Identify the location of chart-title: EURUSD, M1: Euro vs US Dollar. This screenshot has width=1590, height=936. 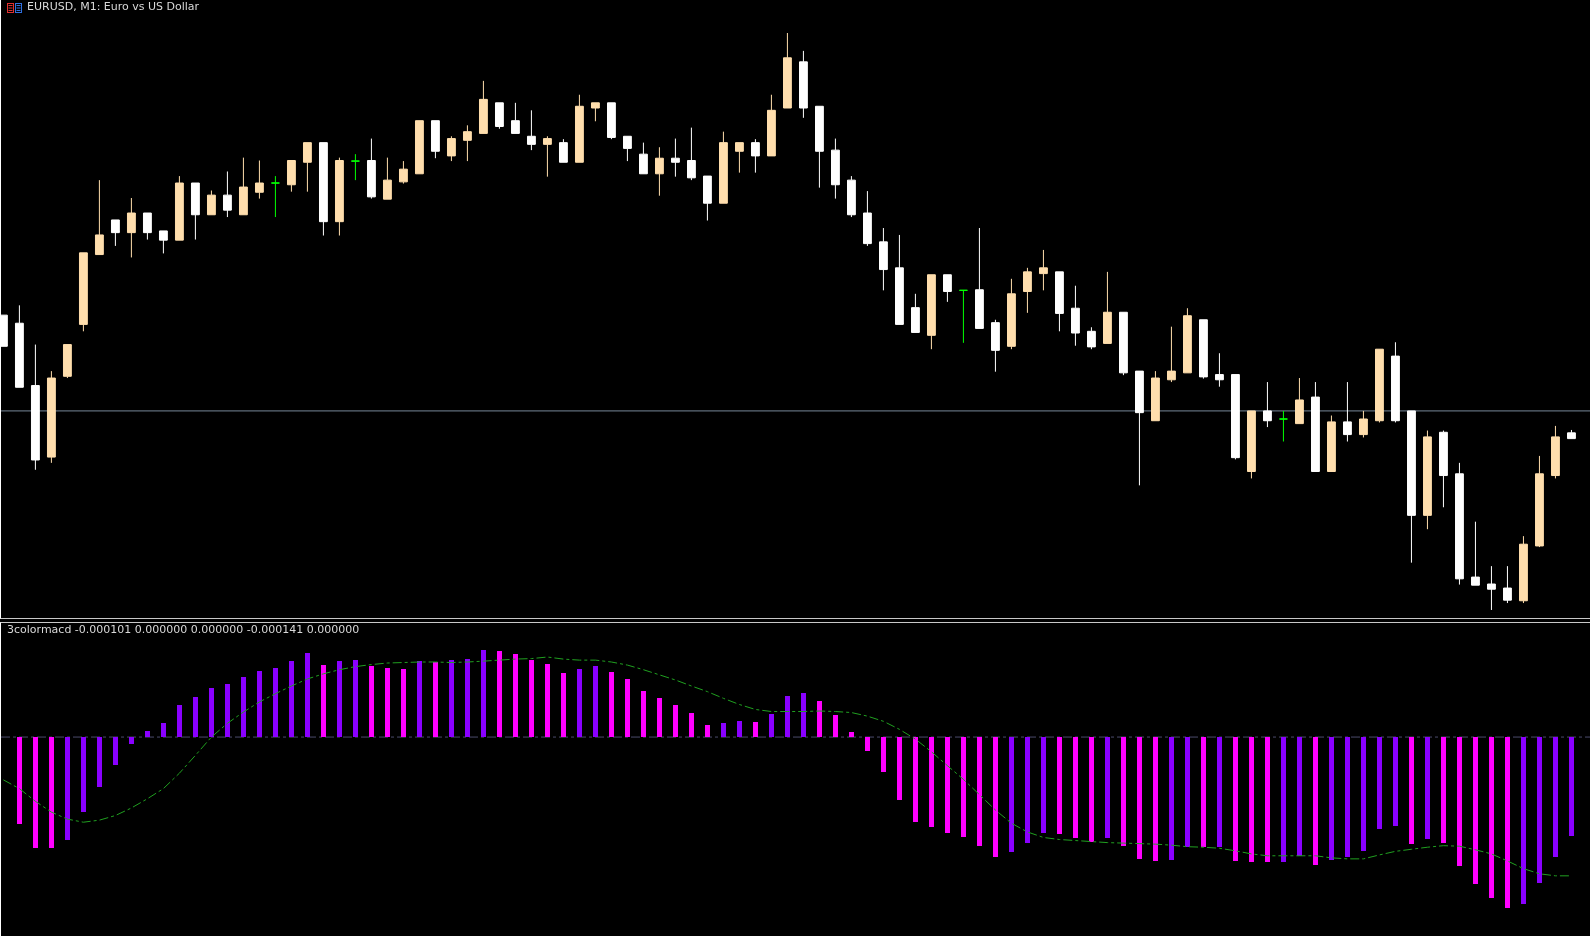
(113, 6).